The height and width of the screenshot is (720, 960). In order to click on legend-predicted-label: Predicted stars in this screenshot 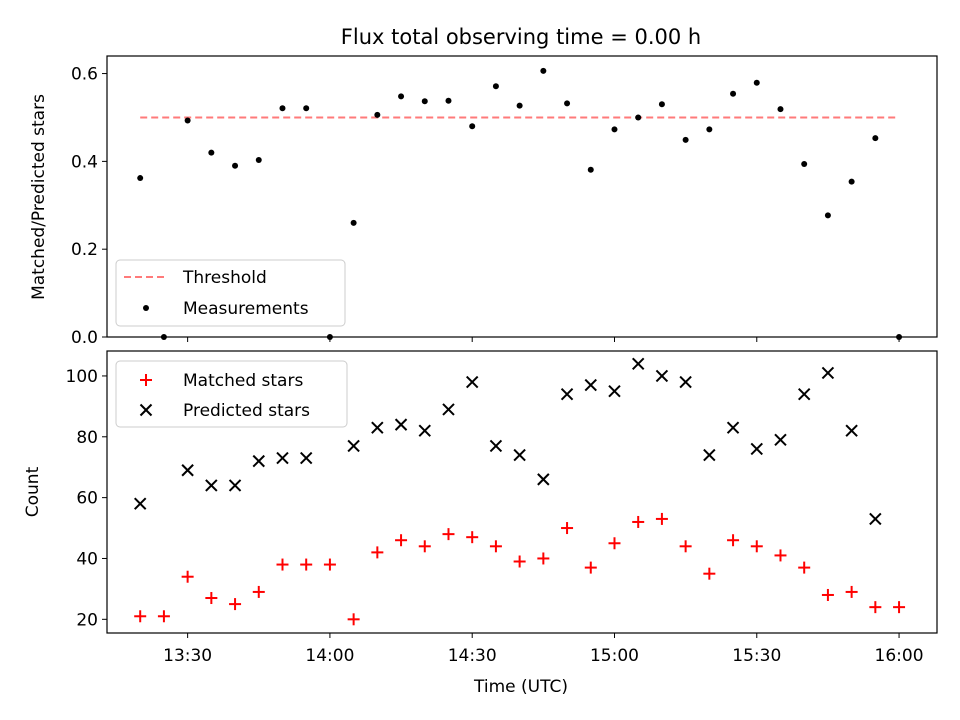, I will do `click(246, 411)`.